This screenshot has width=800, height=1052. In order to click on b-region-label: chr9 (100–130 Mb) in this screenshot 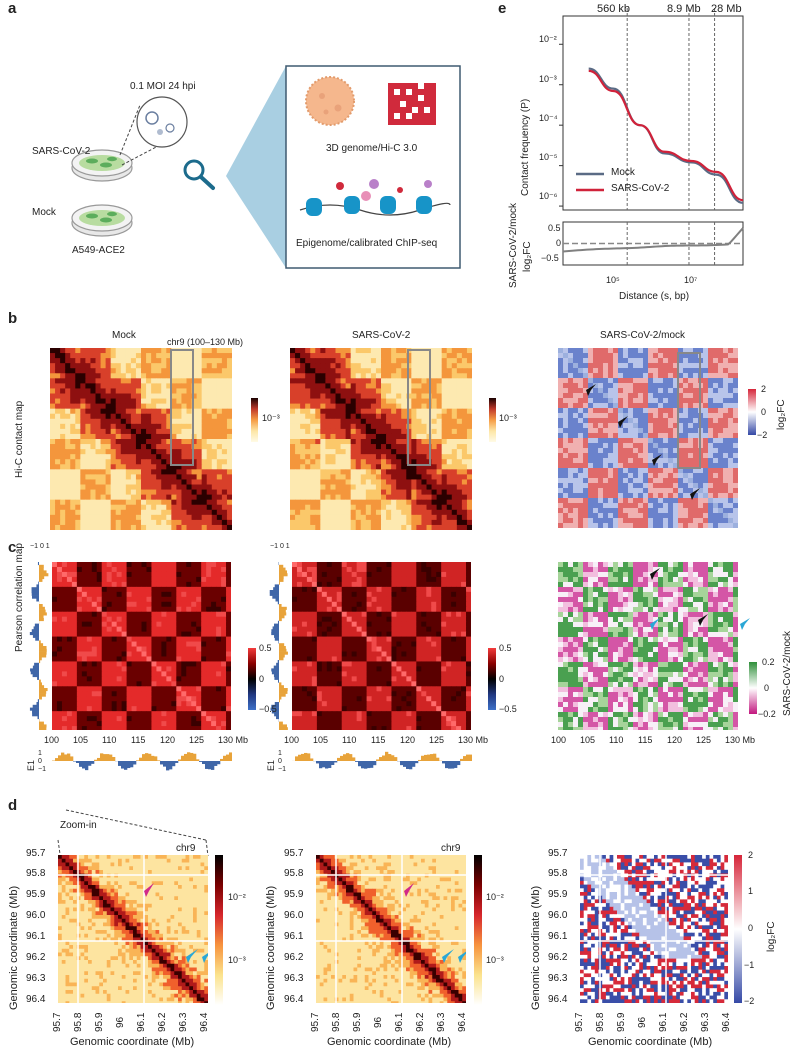, I will do `click(205, 342)`.